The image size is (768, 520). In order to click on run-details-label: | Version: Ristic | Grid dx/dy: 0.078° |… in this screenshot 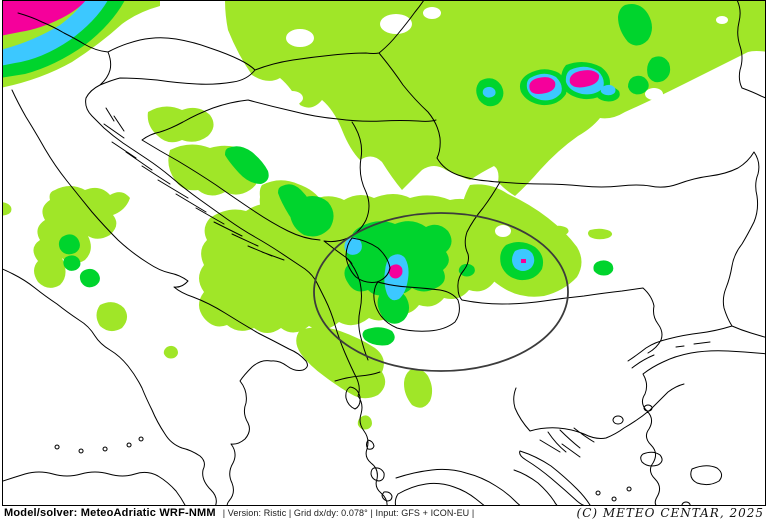, I will do `click(348, 513)`.